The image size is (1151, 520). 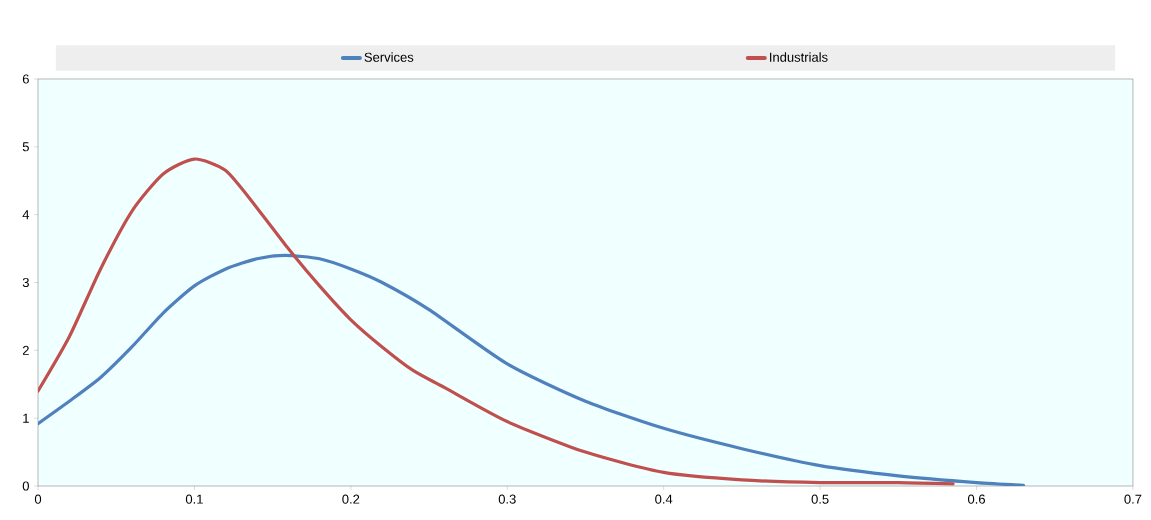 I want to click on y-tick-label: 2, so click(x=25, y=350).